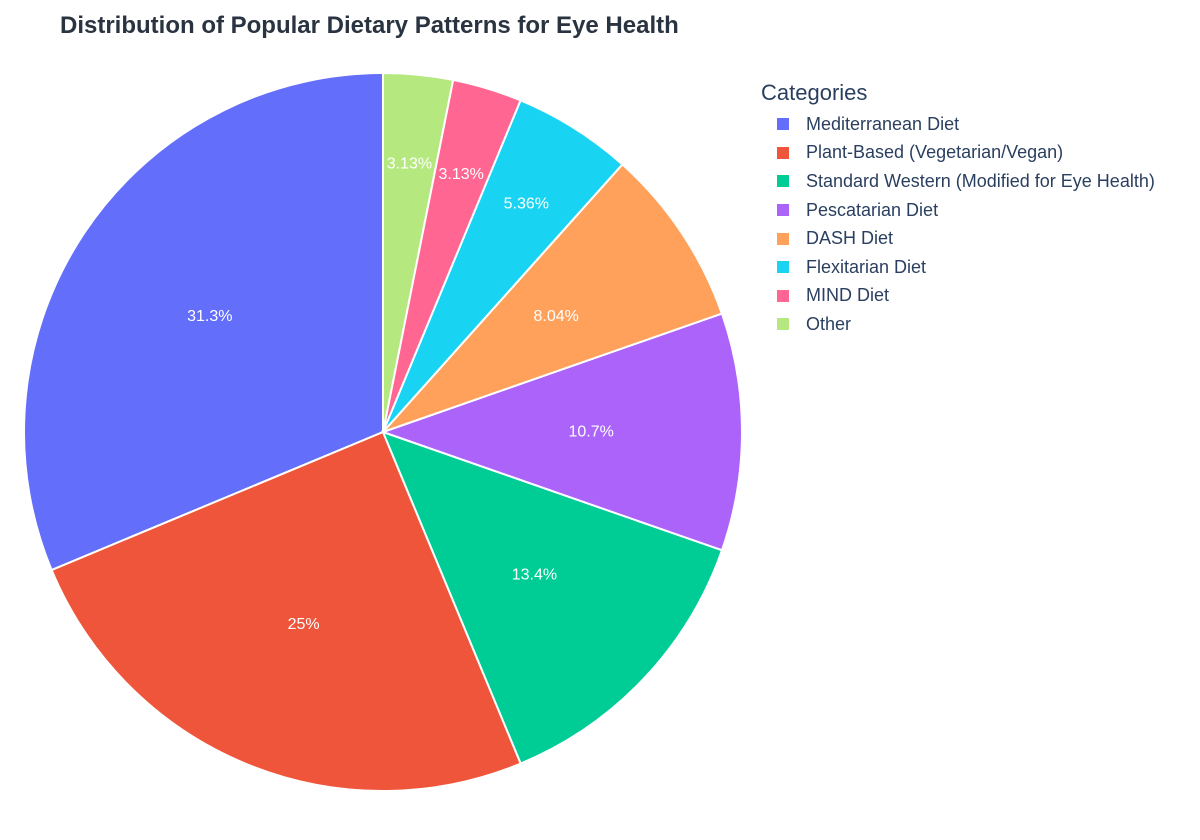 This screenshot has height=840, width=1200. Describe the element at coordinates (418, 252) in the screenshot. I see `pie-slice-other` at that location.